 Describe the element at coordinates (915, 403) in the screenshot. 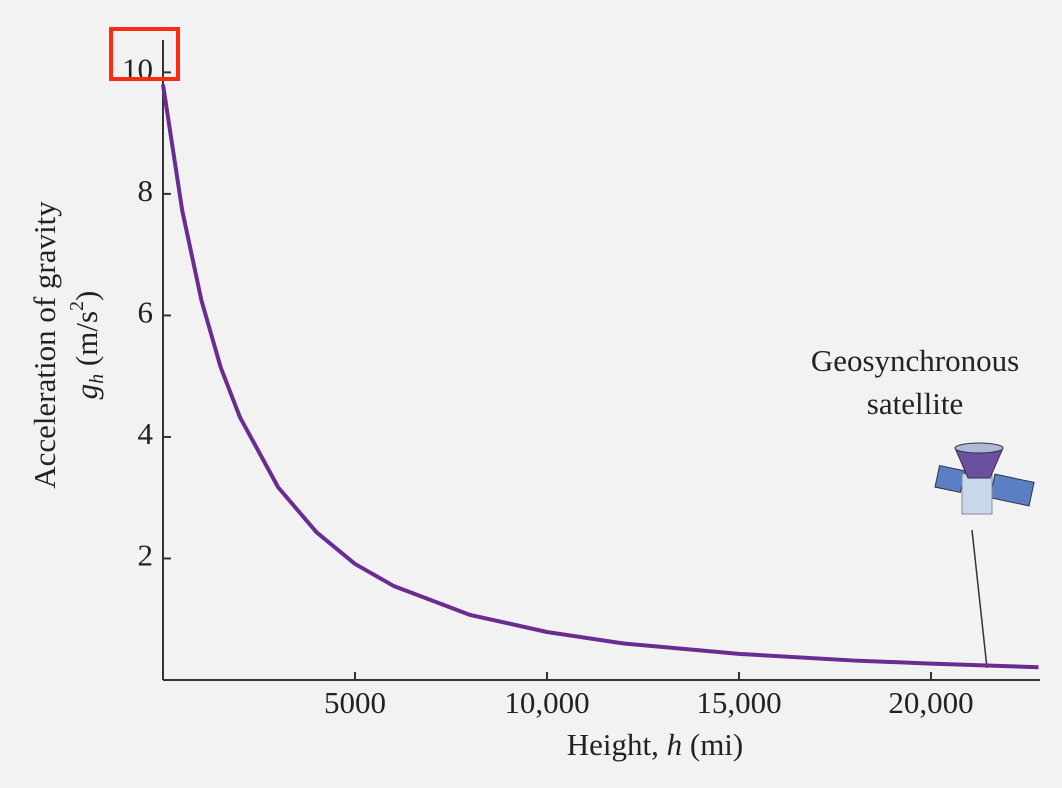

I see `annotation: satellite` at that location.